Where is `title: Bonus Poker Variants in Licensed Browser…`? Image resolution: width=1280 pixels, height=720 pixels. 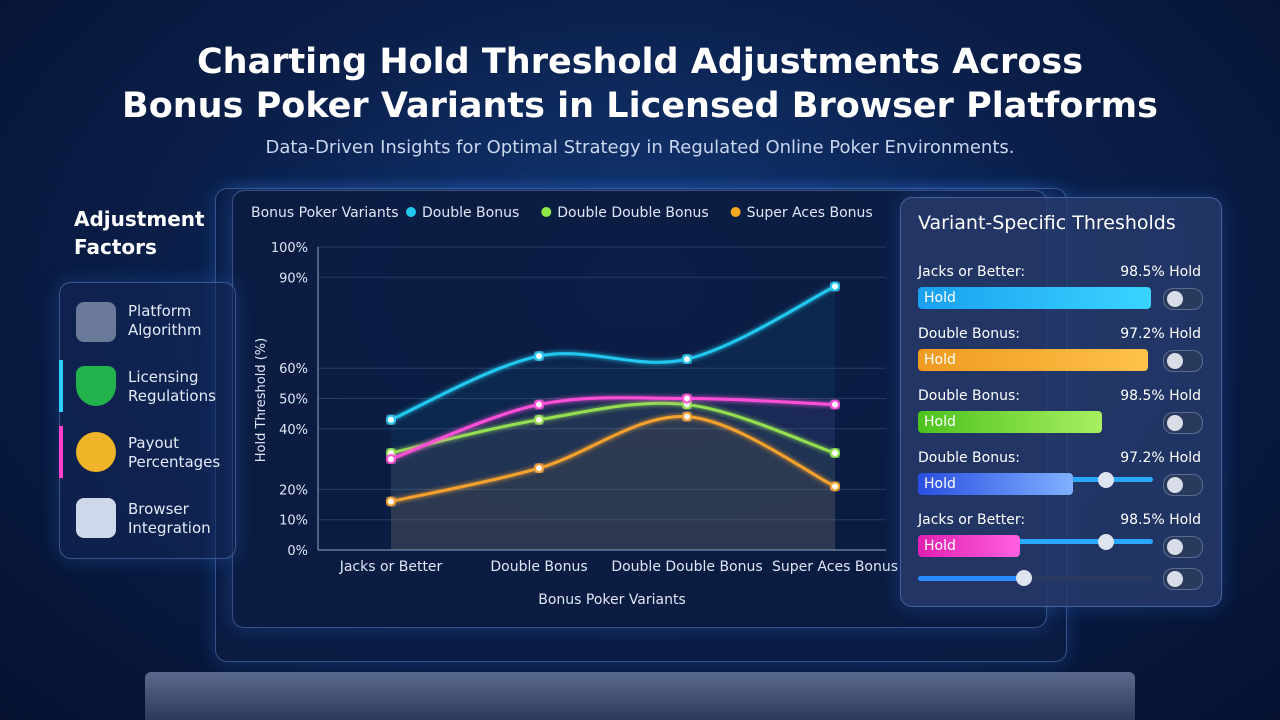 title: Bonus Poker Variants in Licensed Browser… is located at coordinates (640, 106).